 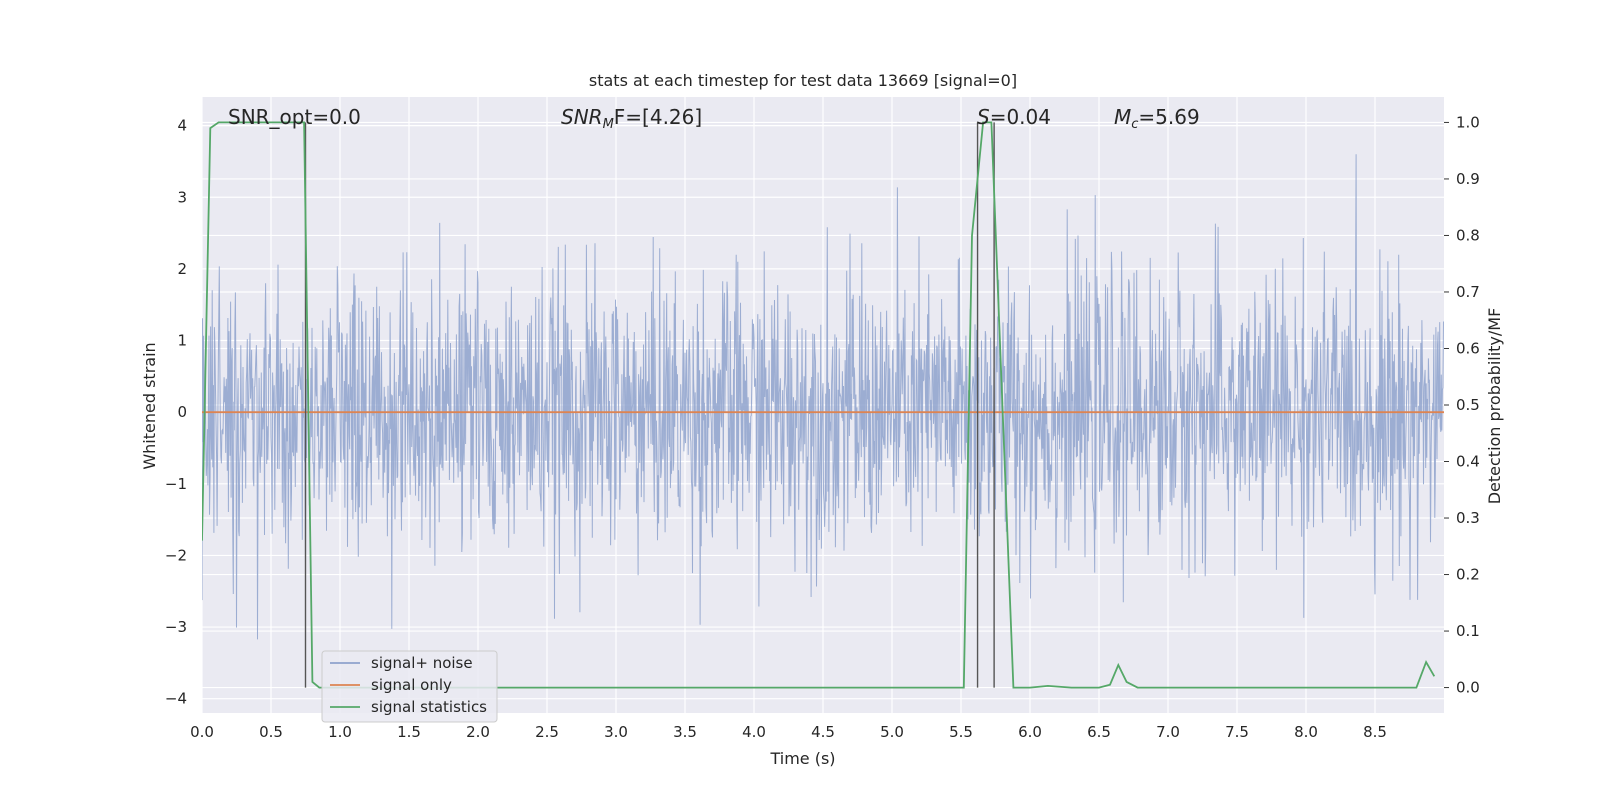 What do you see at coordinates (983, 117) in the screenshot?
I see `annotation-s-sym: S` at bounding box center [983, 117].